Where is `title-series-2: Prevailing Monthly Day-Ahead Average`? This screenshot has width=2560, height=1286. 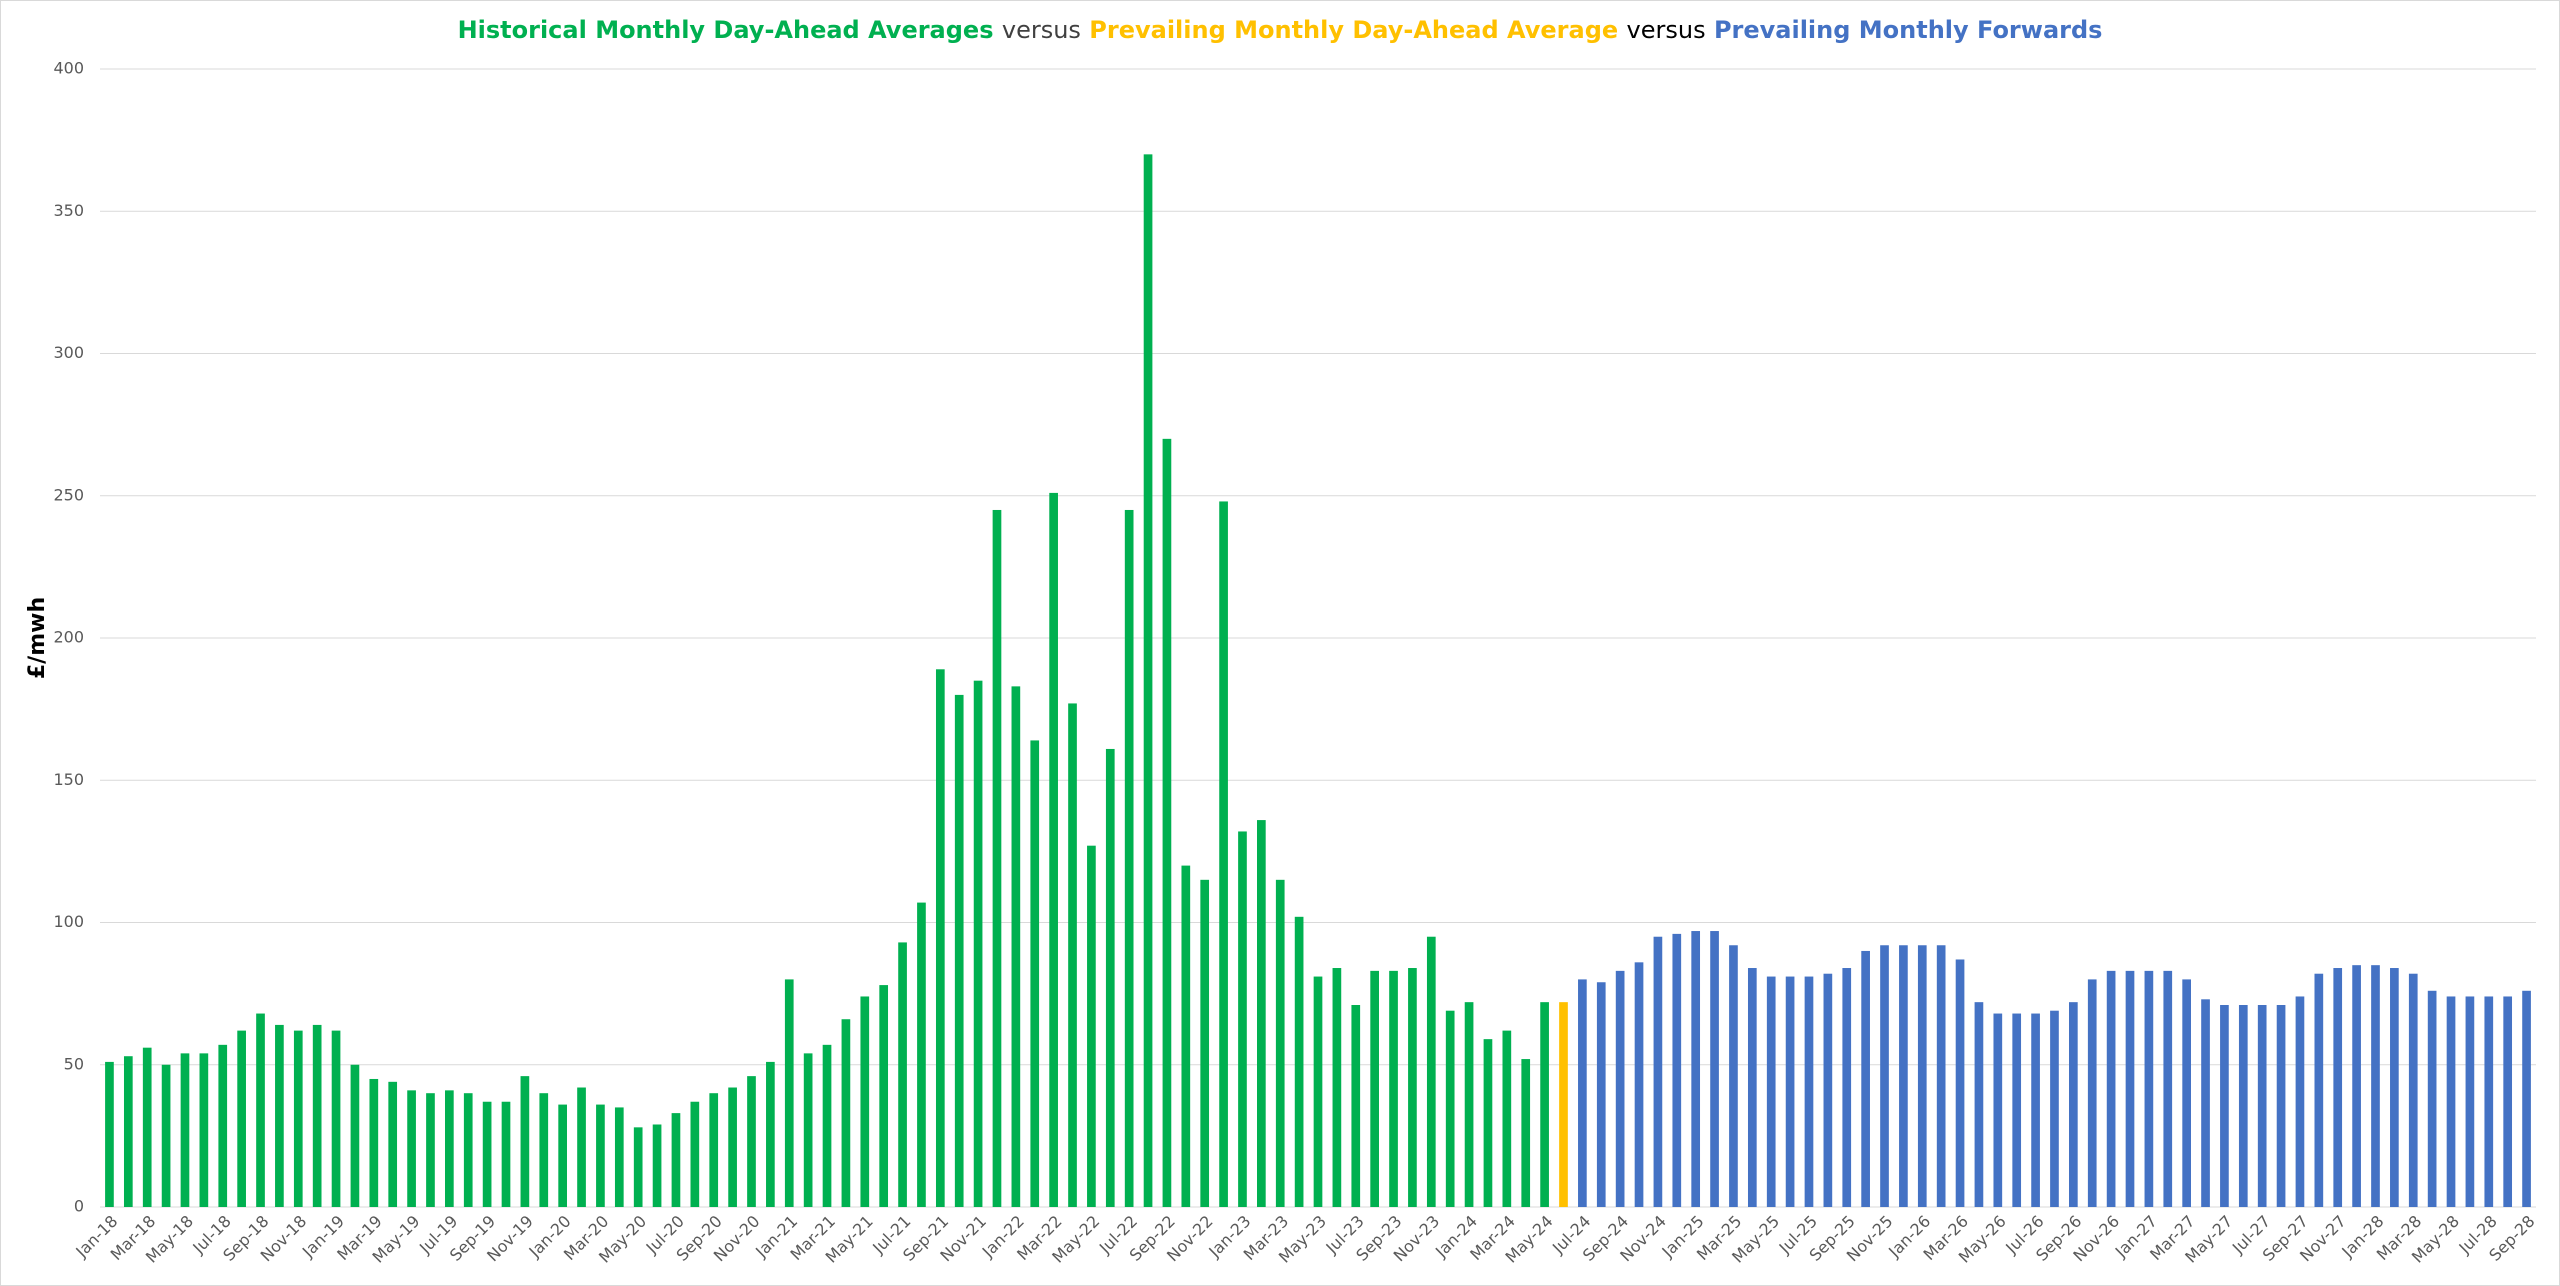 title-series-2: Prevailing Monthly Day-Ahead Average is located at coordinates (1353, 30).